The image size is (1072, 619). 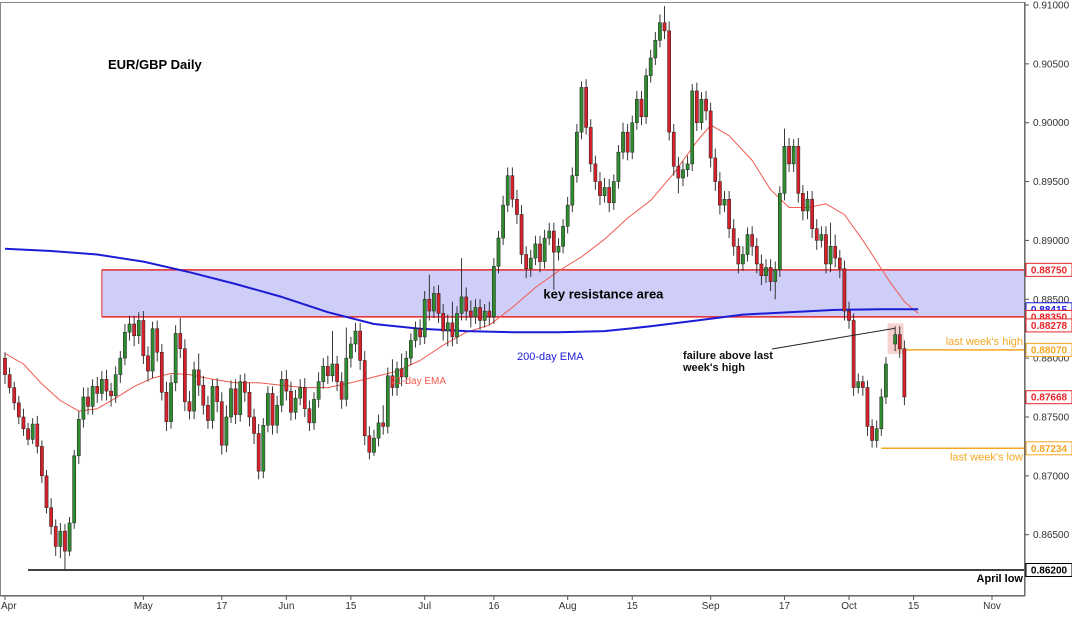 What do you see at coordinates (550, 357) in the screenshot?
I see `ema200-label: 200-day EMA` at bounding box center [550, 357].